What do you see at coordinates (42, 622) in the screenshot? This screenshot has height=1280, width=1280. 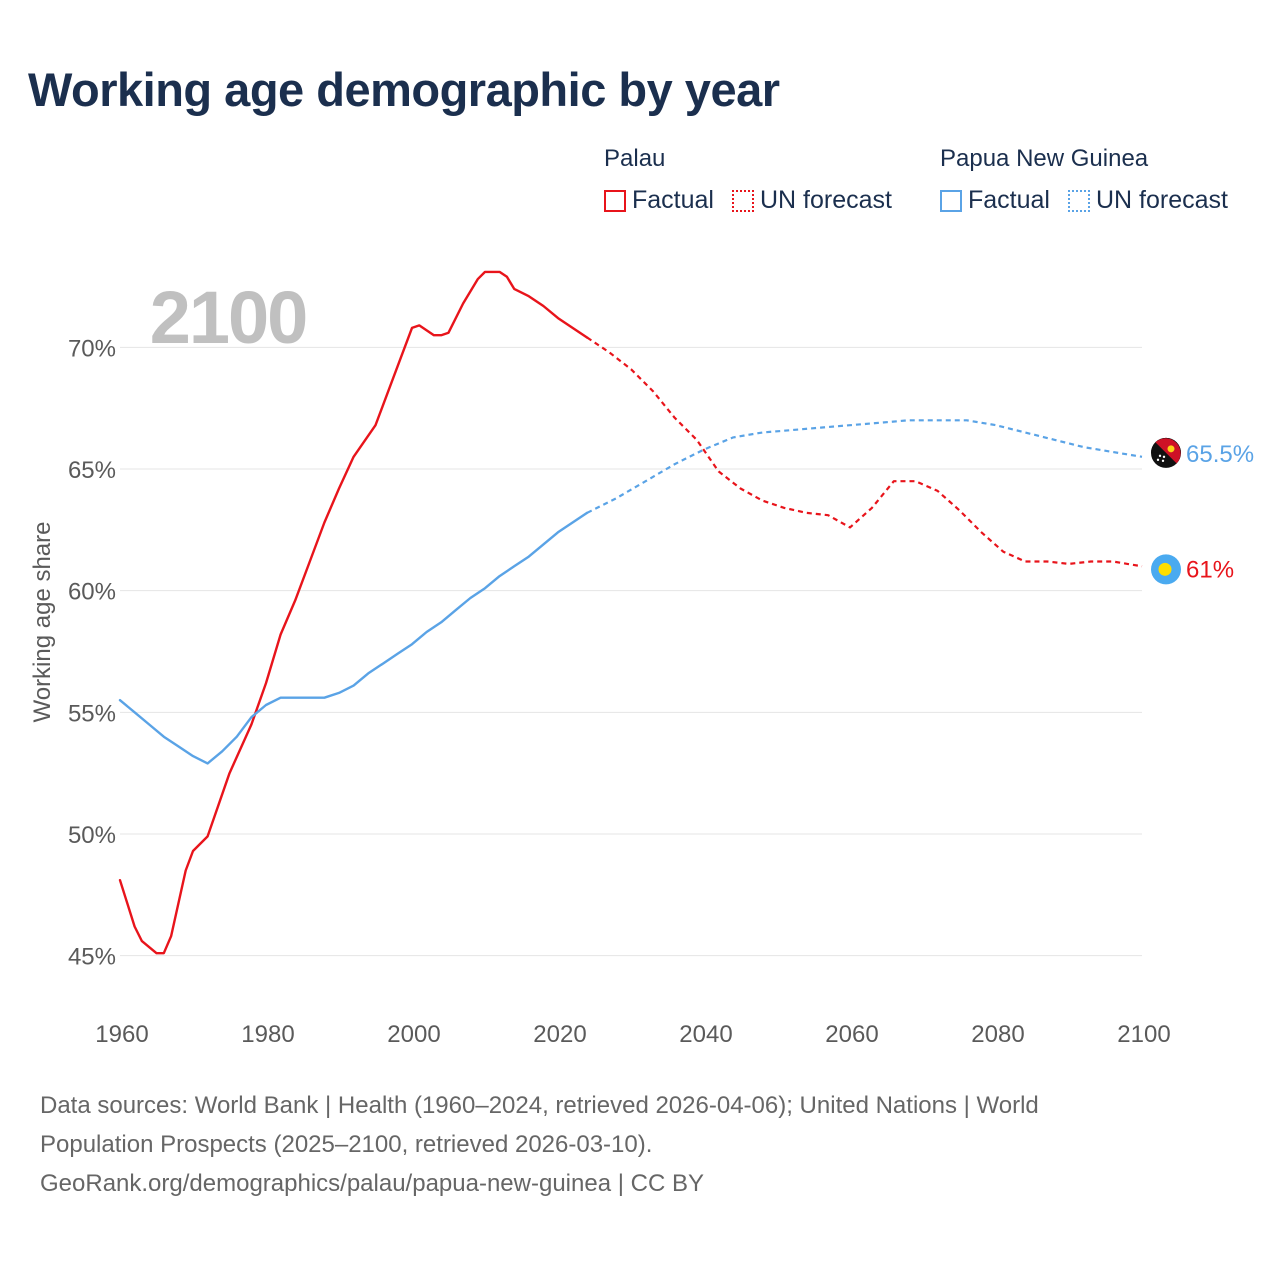 I see `y-axis-label: Working age share` at bounding box center [42, 622].